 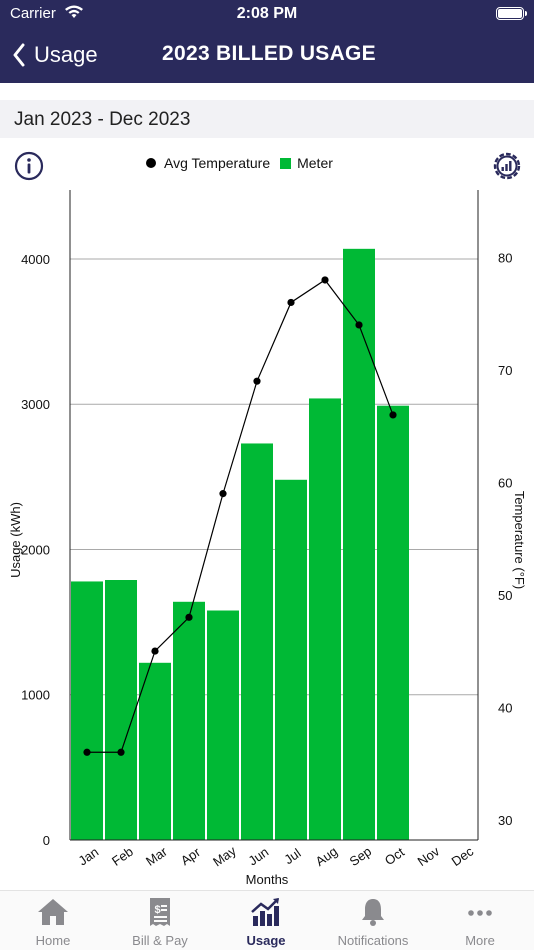 I want to click on y2-tick-label: 30, so click(x=505, y=820).